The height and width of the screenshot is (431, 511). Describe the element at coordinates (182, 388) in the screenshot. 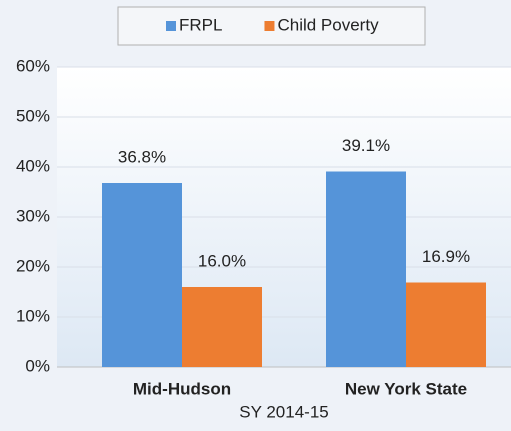

I see `x-tick-label: Mid-Hudson` at that location.